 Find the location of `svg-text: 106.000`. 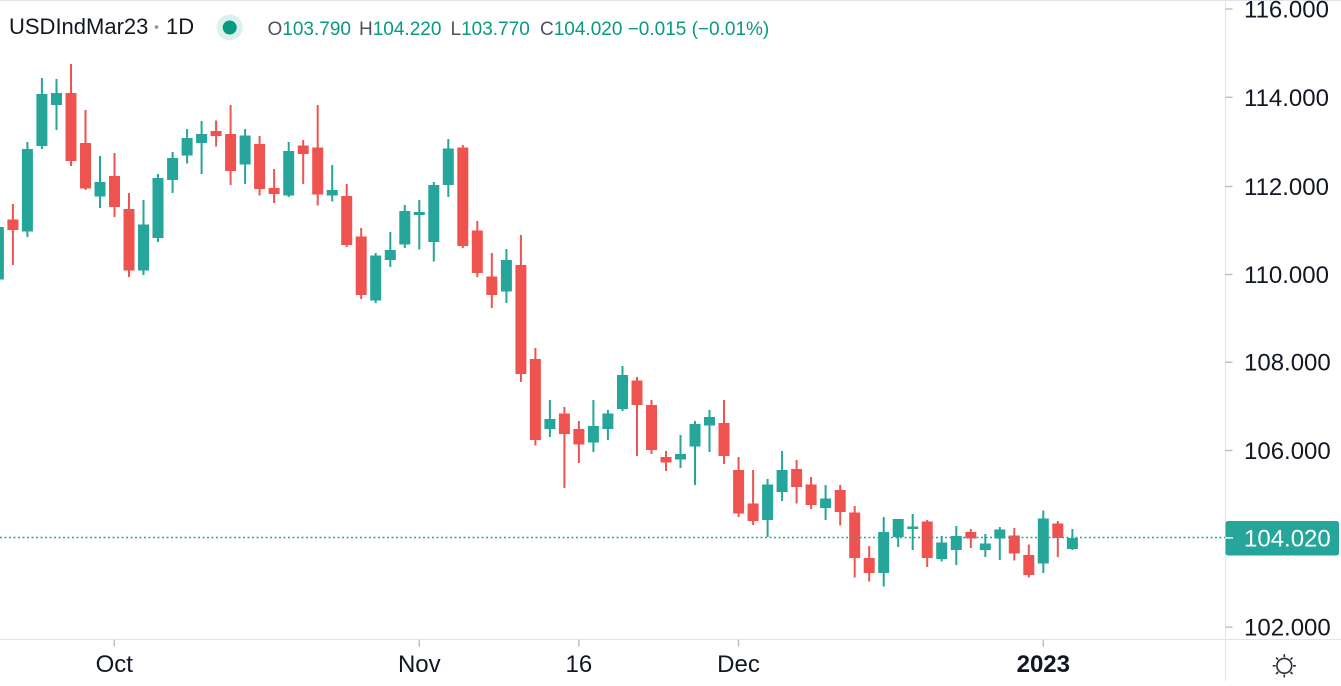

svg-text: 106.000 is located at coordinates (1287, 451).